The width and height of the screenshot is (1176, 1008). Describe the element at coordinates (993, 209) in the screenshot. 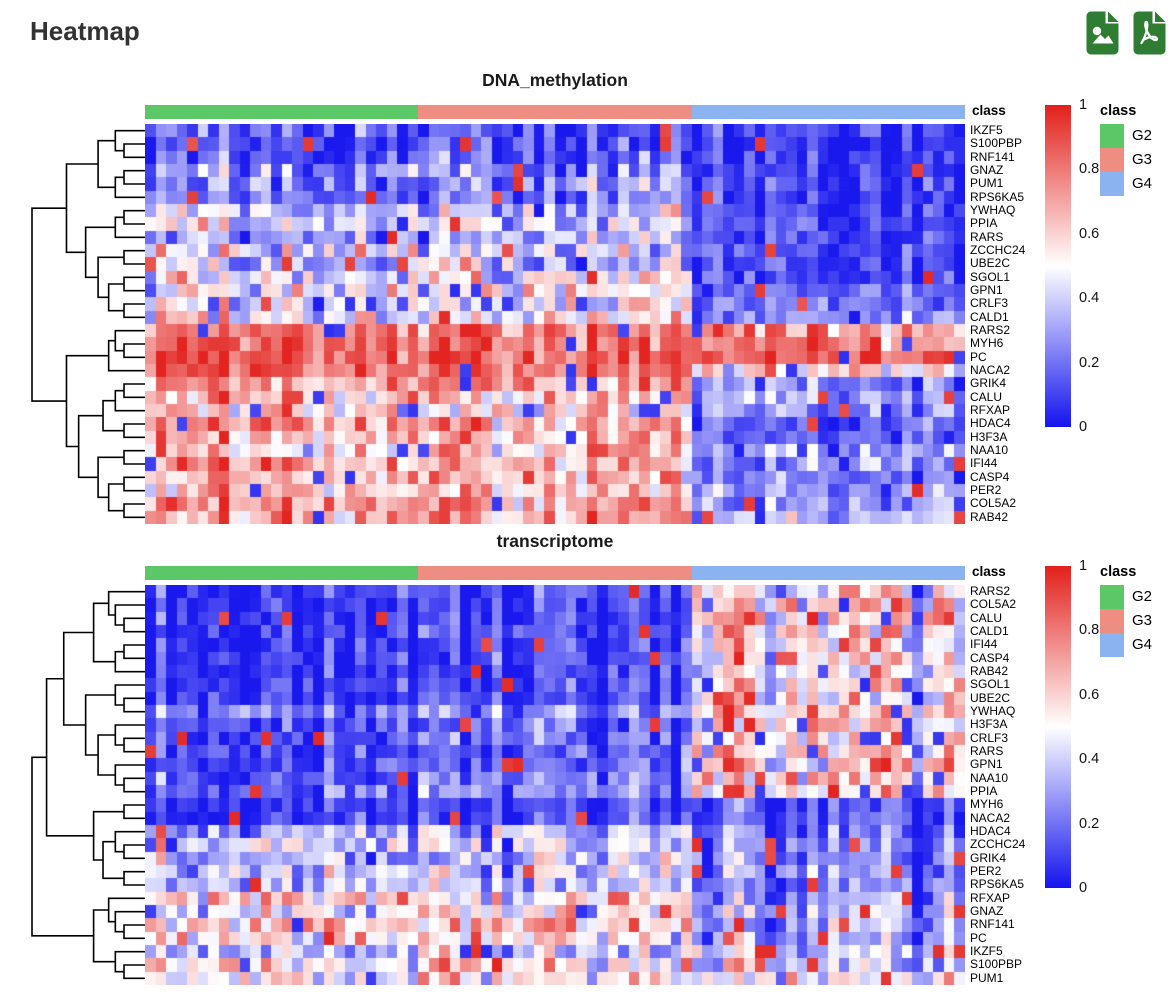

I see `row-label: YWHAQ` at that location.